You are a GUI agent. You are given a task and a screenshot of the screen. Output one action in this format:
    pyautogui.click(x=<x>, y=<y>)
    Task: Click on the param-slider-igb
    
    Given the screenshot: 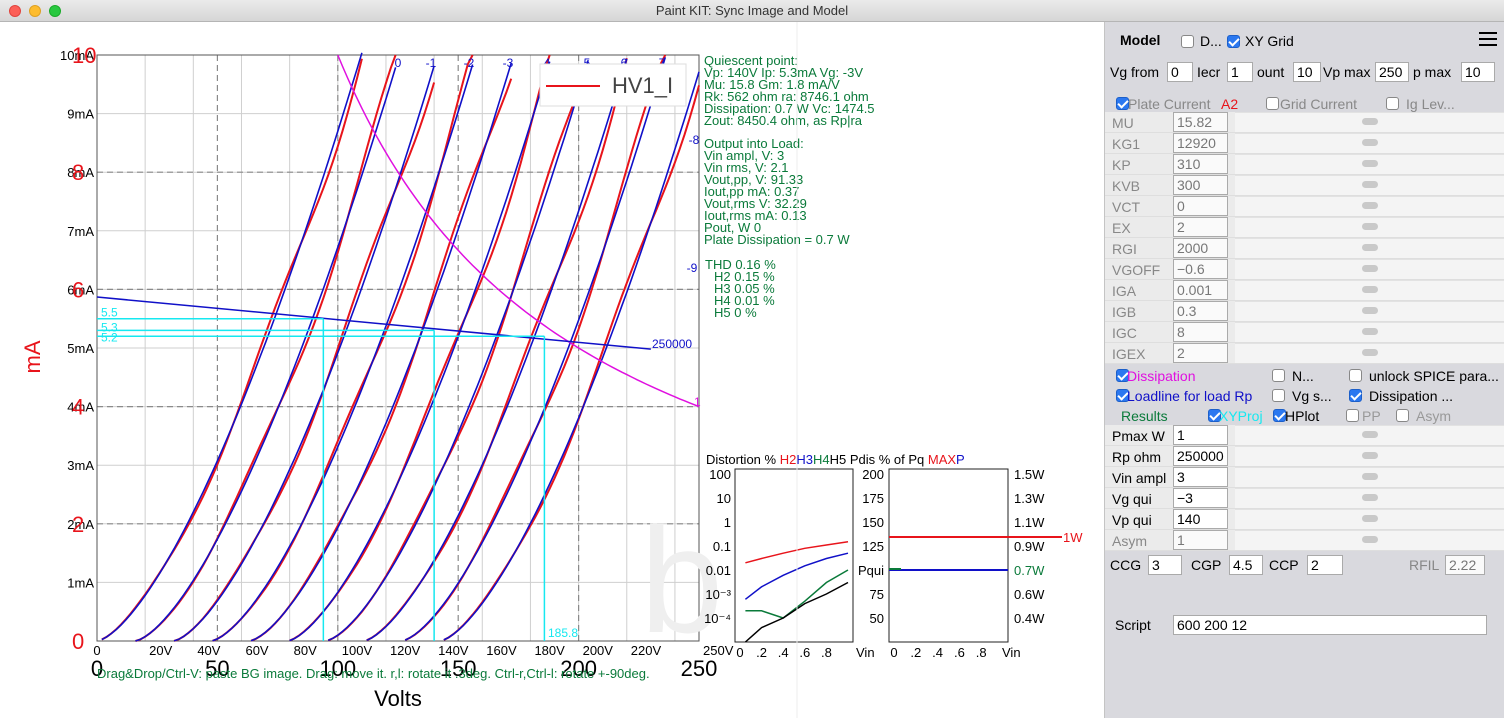 What is the action you would take?
    pyautogui.click(x=1369, y=311)
    